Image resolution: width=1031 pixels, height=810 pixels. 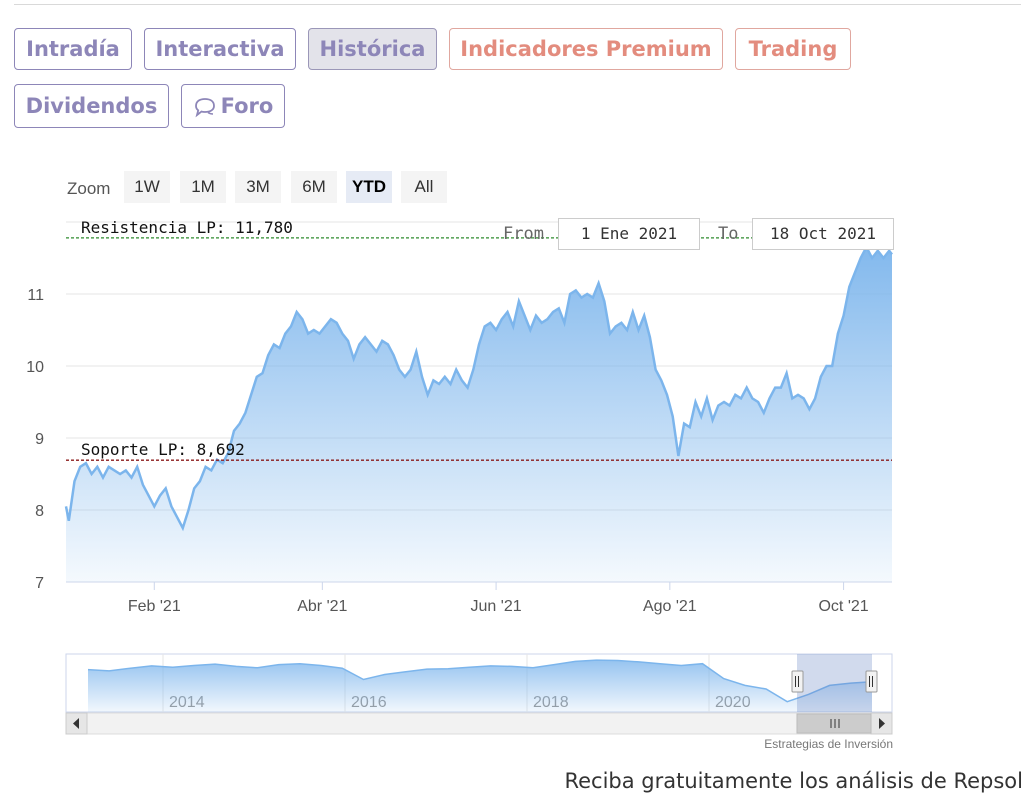 I want to click on arrow-right-icon, so click(x=882, y=723).